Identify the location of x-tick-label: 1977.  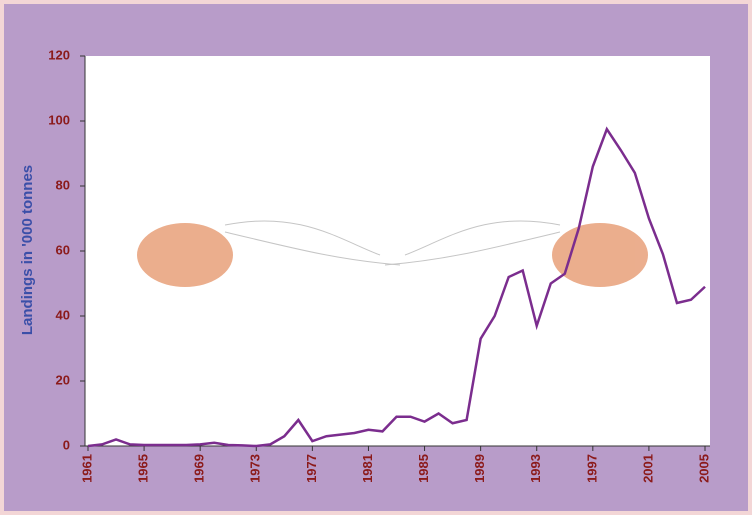
(311, 468).